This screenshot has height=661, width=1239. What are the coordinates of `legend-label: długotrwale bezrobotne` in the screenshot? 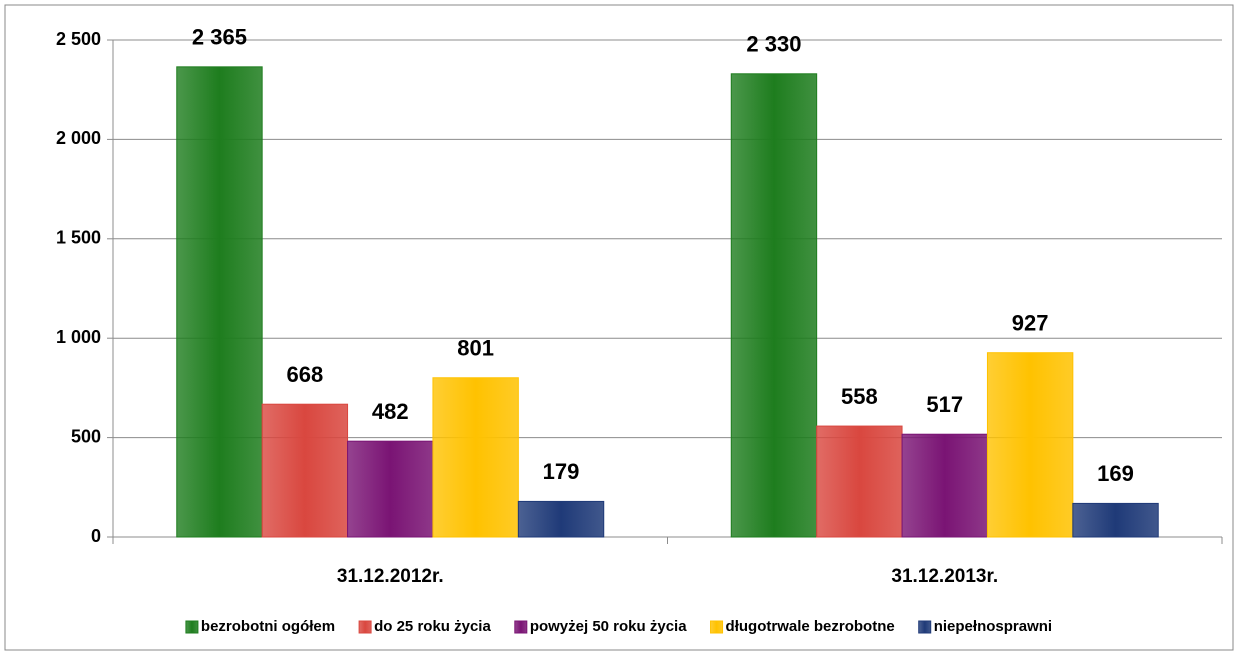 It's located at (810, 626).